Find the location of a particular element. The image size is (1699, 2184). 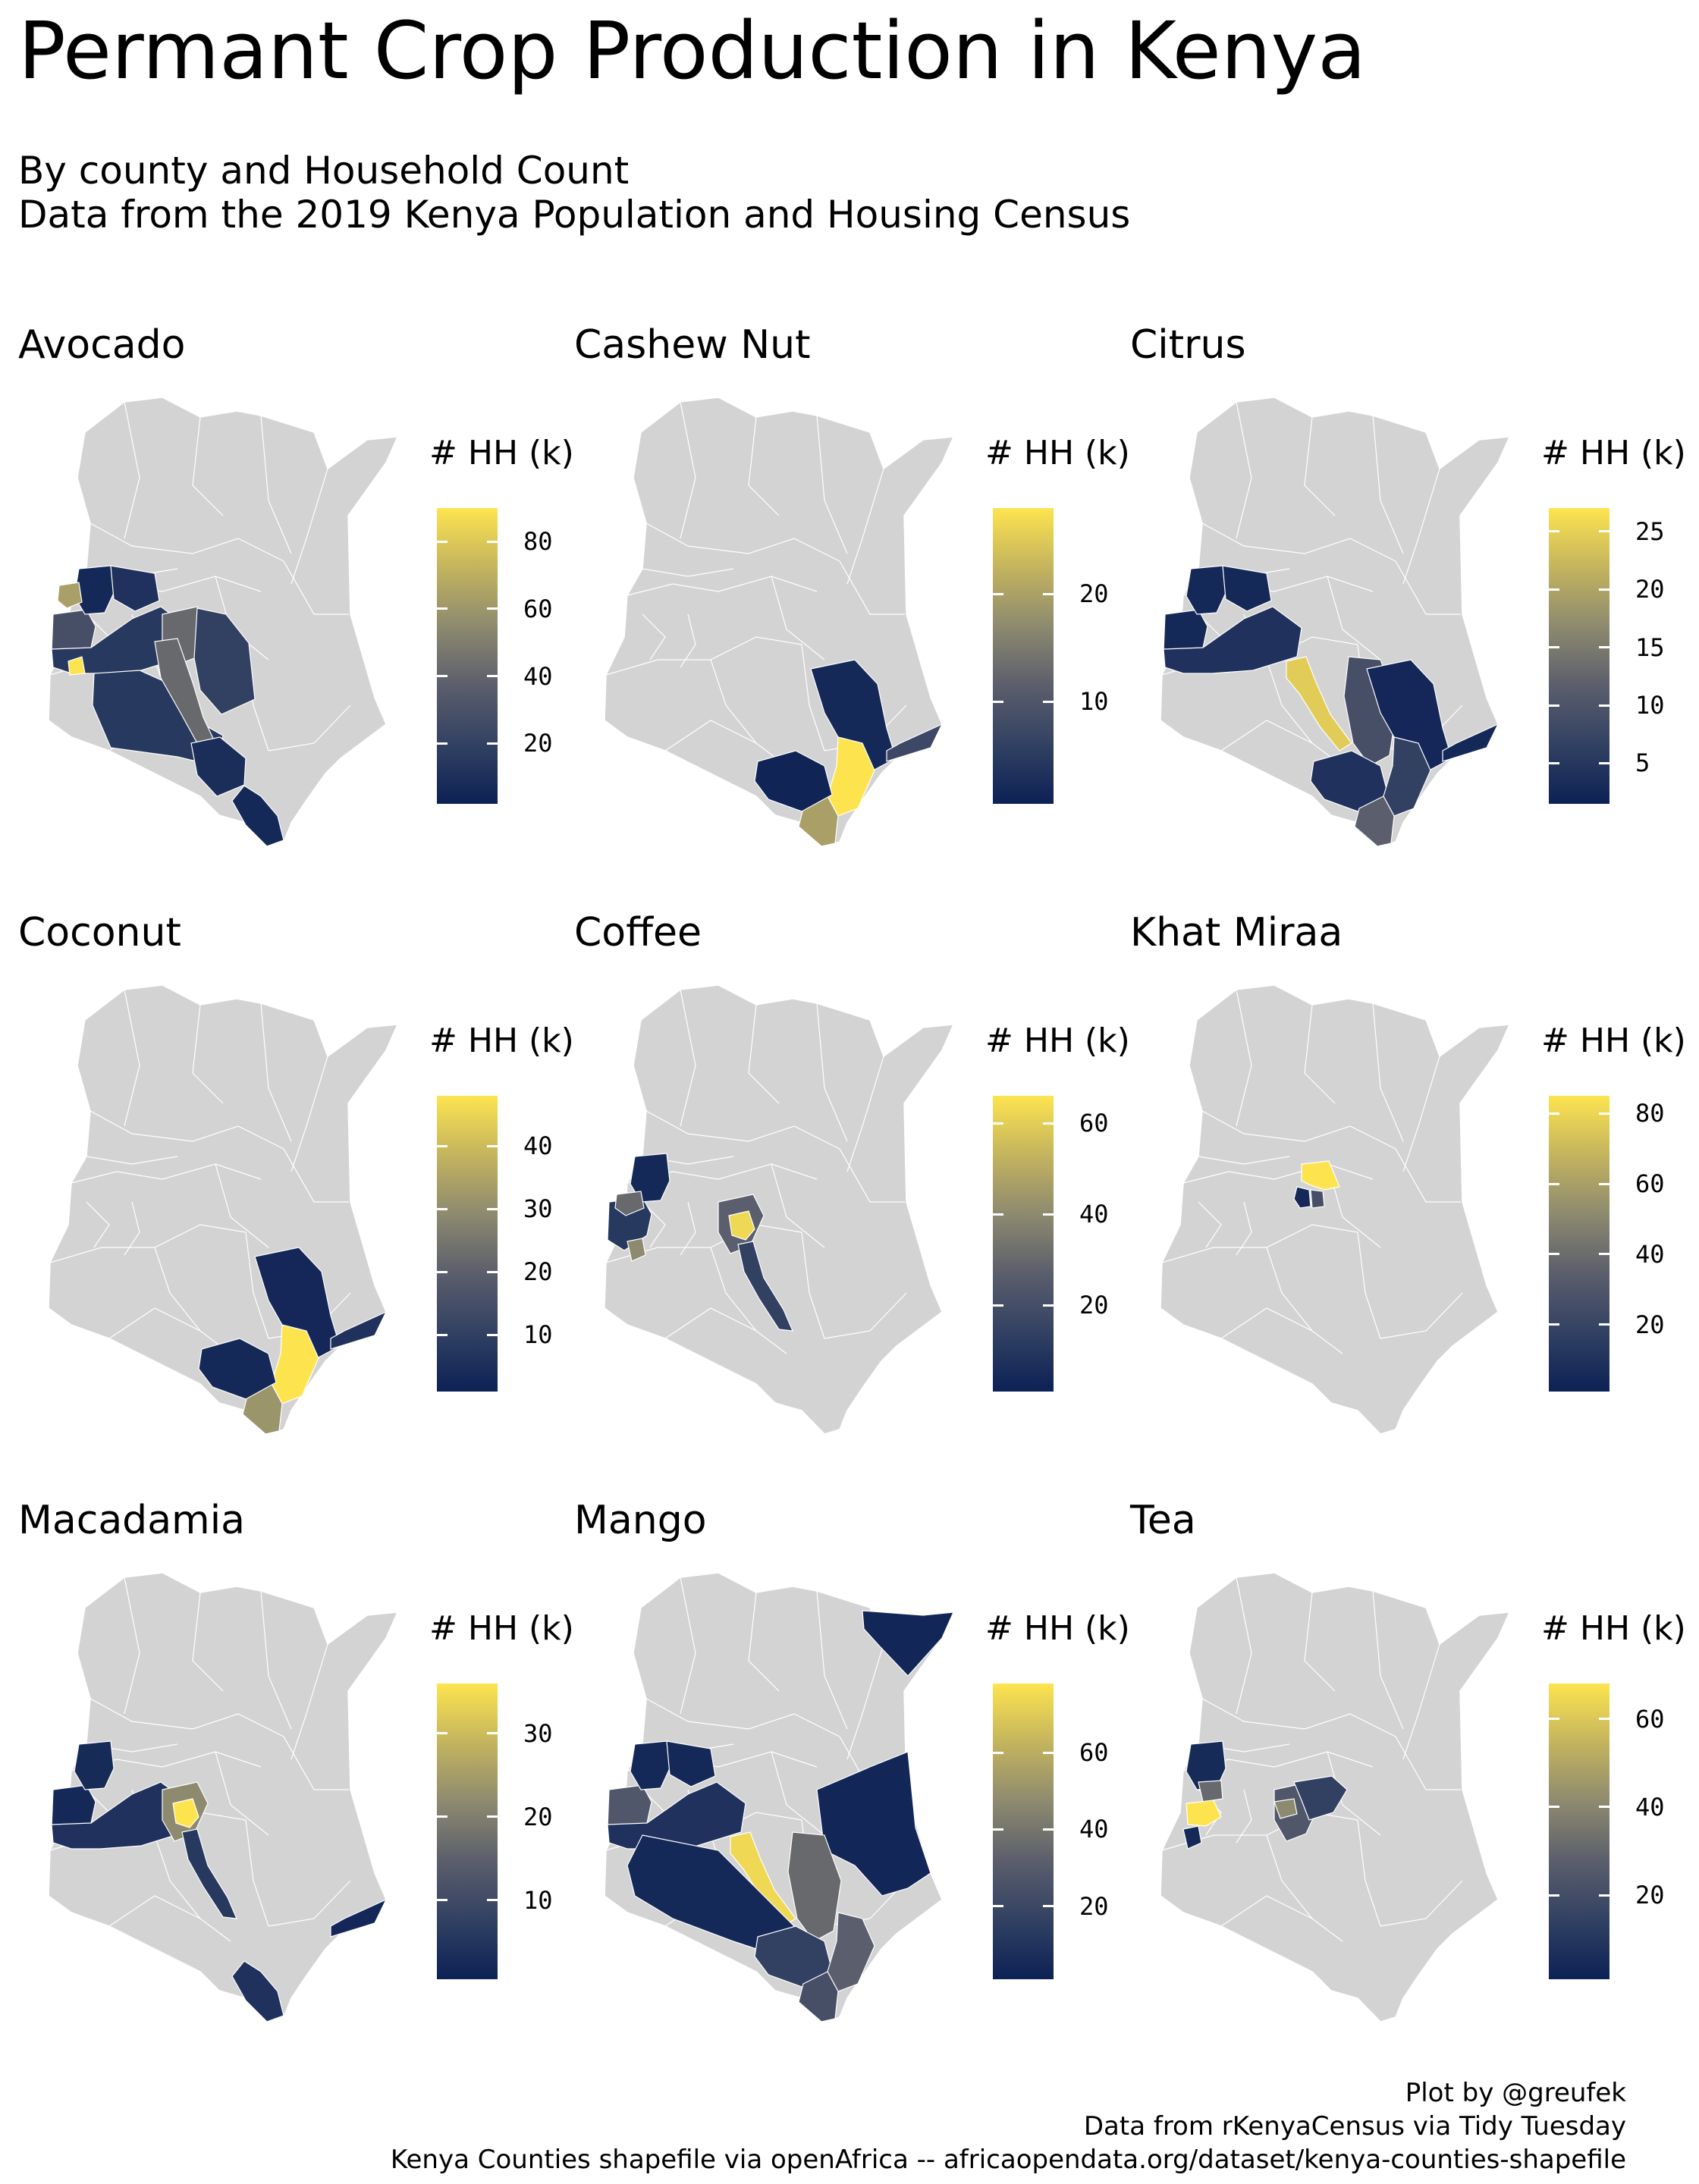

panel-title: Coconut is located at coordinates (99, 933).